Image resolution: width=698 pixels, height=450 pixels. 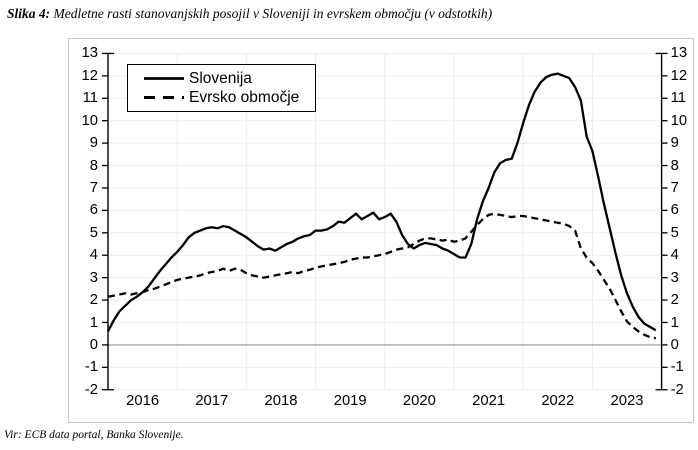 I want to click on y-tick-label-right: 10, so click(x=679, y=120).